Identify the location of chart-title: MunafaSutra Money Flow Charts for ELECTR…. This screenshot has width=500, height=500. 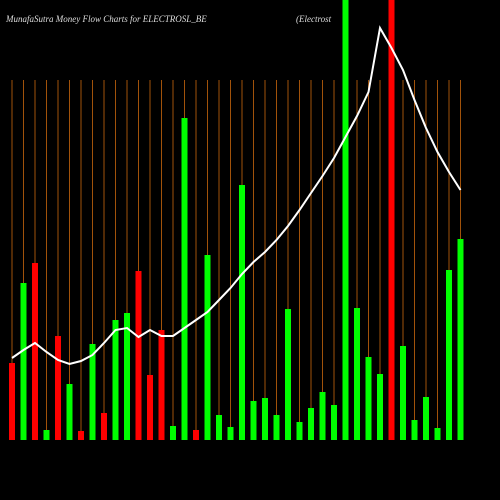
(106, 19).